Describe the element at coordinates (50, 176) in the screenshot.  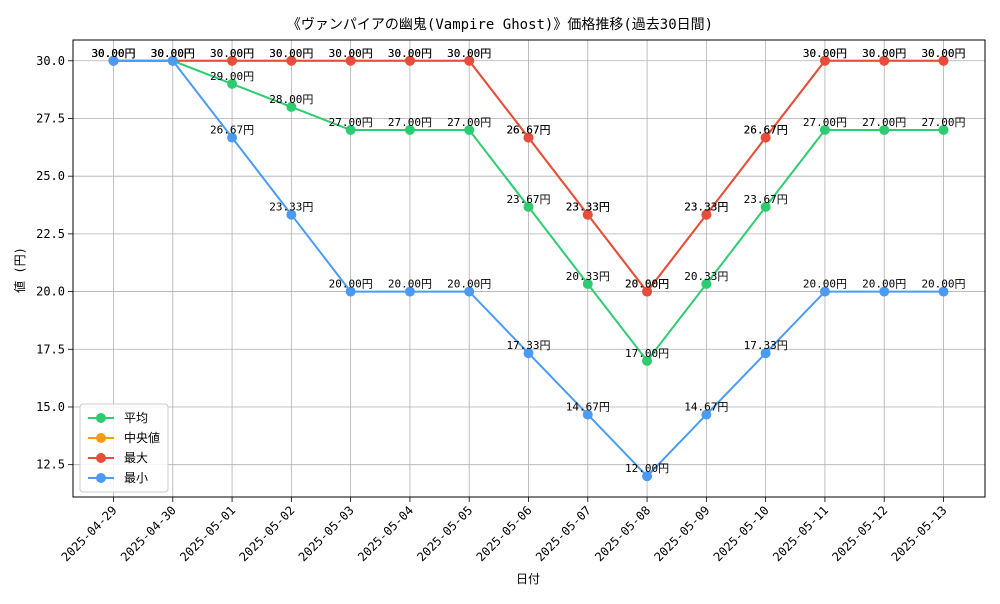
I see `y-tick-label: 25.0` at that location.